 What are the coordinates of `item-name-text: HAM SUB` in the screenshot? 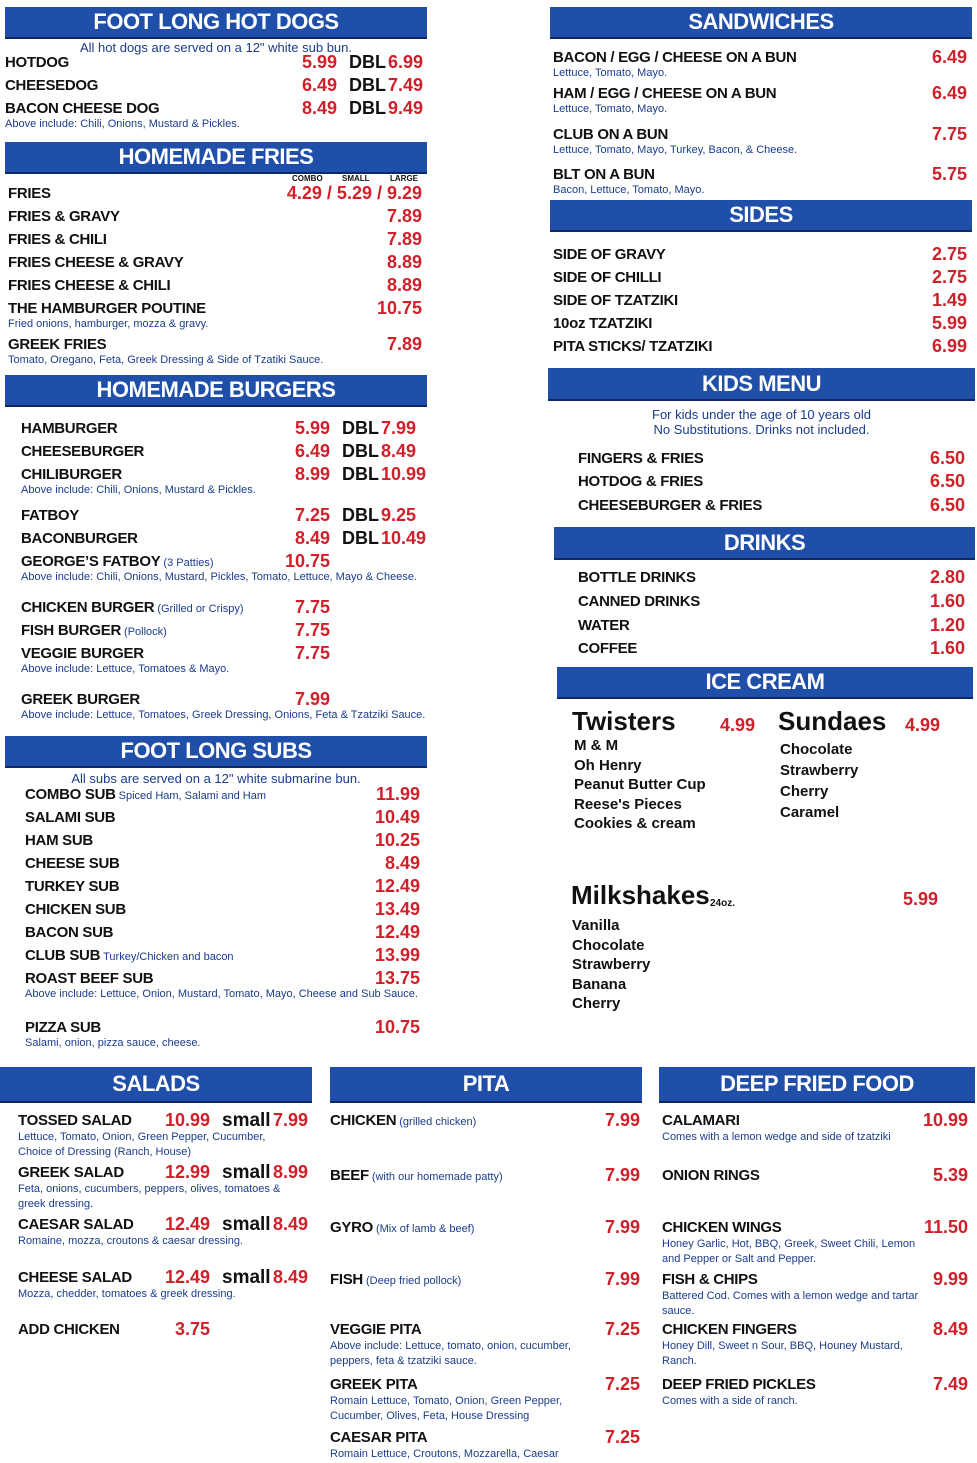 It's located at (59, 840).